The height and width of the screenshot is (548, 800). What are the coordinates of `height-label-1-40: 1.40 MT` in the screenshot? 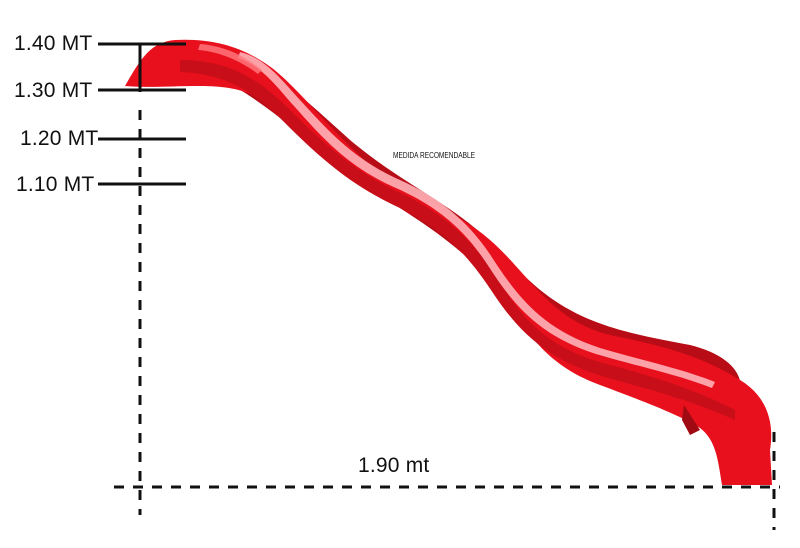 It's located at (53, 43).